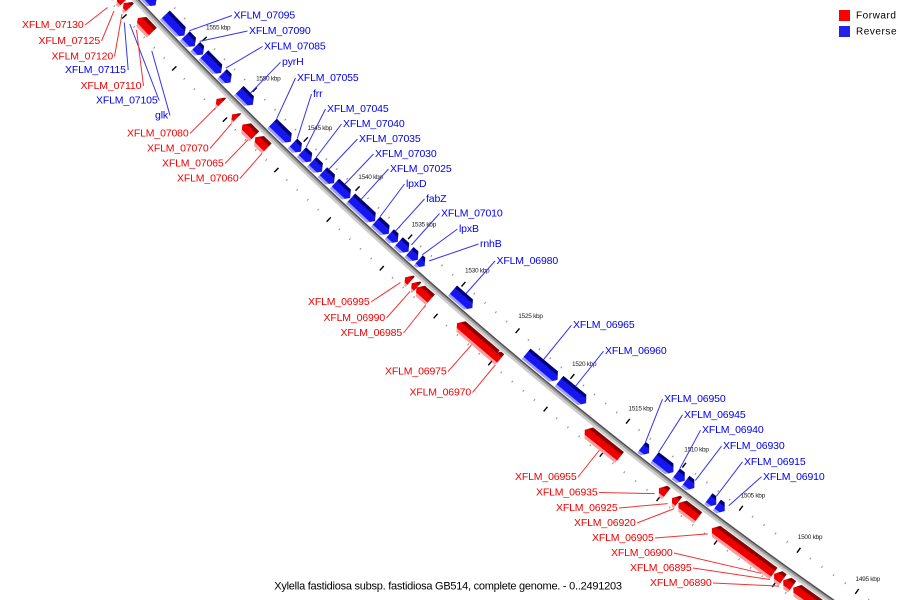  What do you see at coordinates (472, 214) in the screenshot?
I see `svg-text: XFLM_07010` at bounding box center [472, 214].